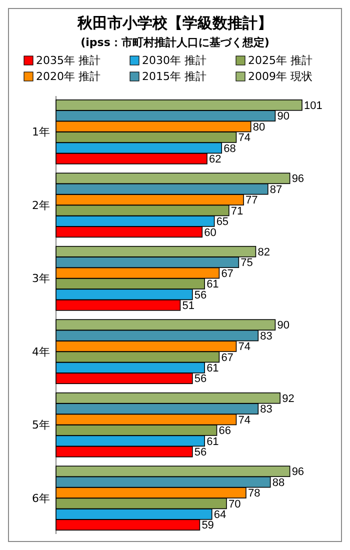 This screenshot has width=350, height=550. What do you see at coordinates (41, 279) in the screenshot?
I see `y-tick-label: 3年` at bounding box center [41, 279].